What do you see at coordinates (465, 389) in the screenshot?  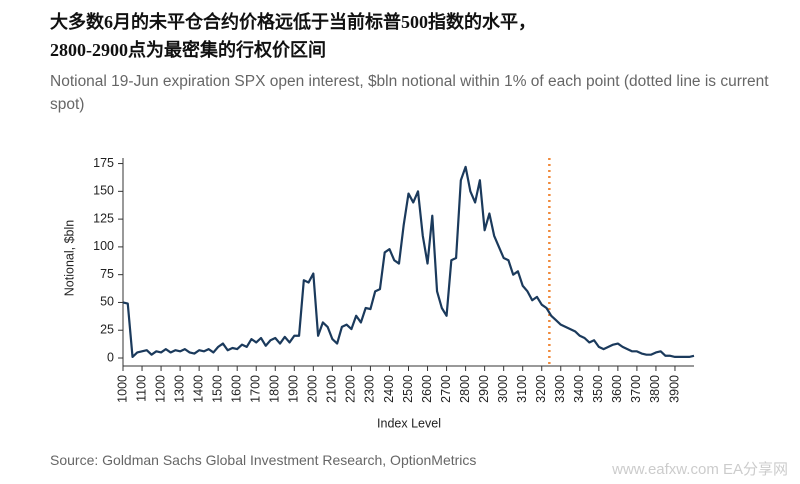 I see `x-tick-label: 2800` at bounding box center [465, 389].